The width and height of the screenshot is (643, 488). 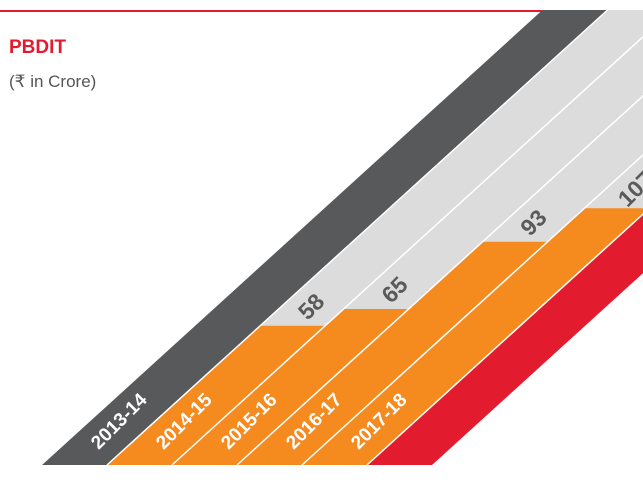 What do you see at coordinates (37, 47) in the screenshot?
I see `chart-title: PBDIT` at bounding box center [37, 47].